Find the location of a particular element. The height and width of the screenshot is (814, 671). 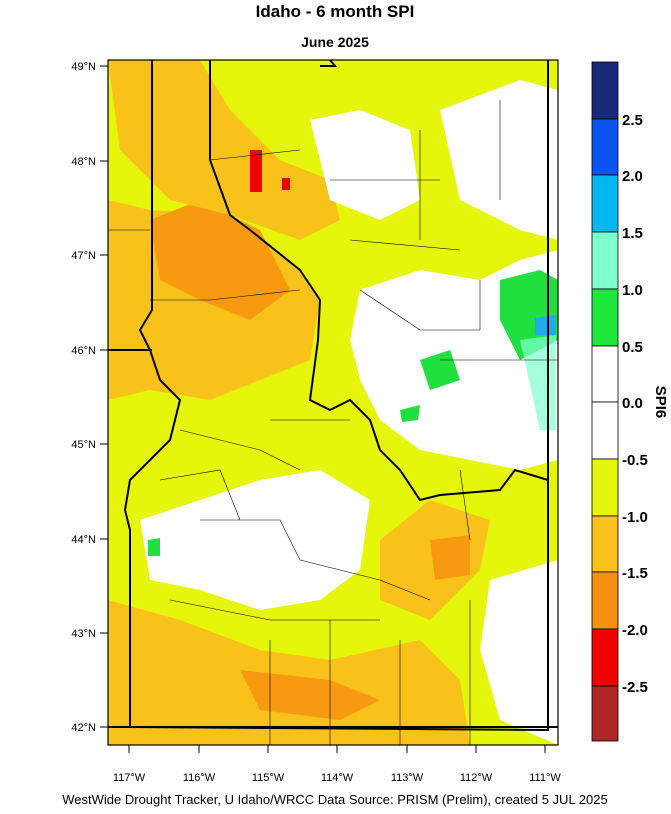

lat-label: 47°N is located at coordinates (83, 256).